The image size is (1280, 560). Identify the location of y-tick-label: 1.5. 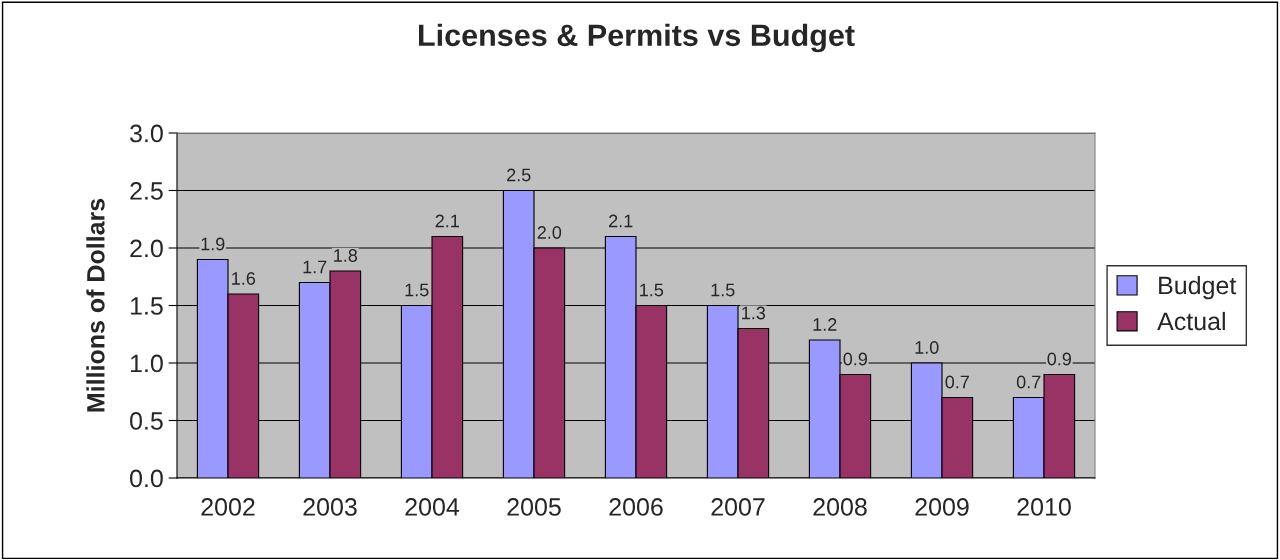
(146, 306).